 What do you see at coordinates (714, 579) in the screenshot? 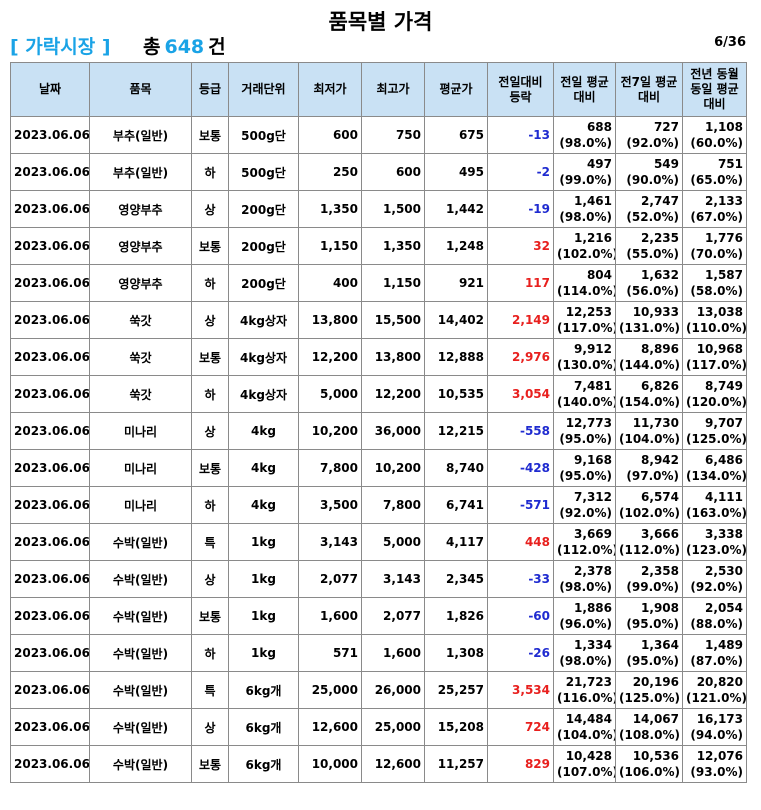
I see `cell-prev-year: 2,530 (92.0%)` at bounding box center [714, 579].